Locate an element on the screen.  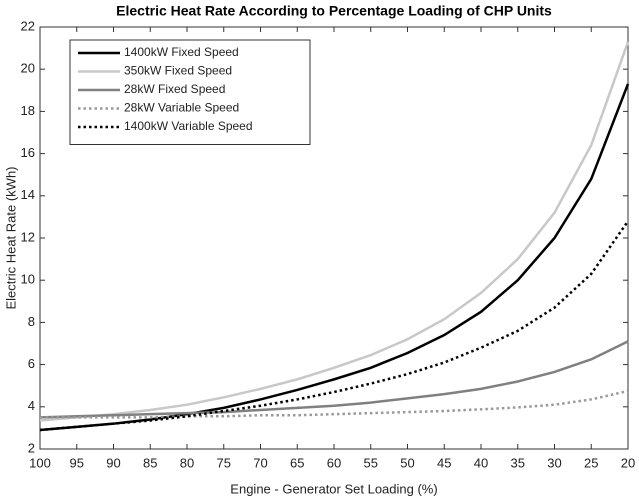
x-tick-label: 50 is located at coordinates (407, 462).